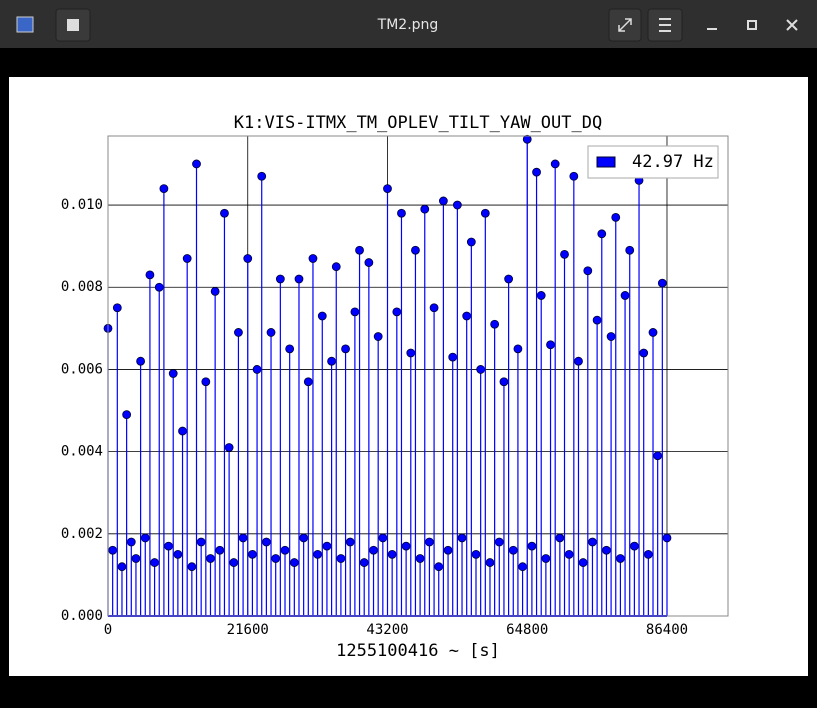 The width and height of the screenshot is (817, 708). I want to click on y-tick-label: 0.006, so click(82, 369).